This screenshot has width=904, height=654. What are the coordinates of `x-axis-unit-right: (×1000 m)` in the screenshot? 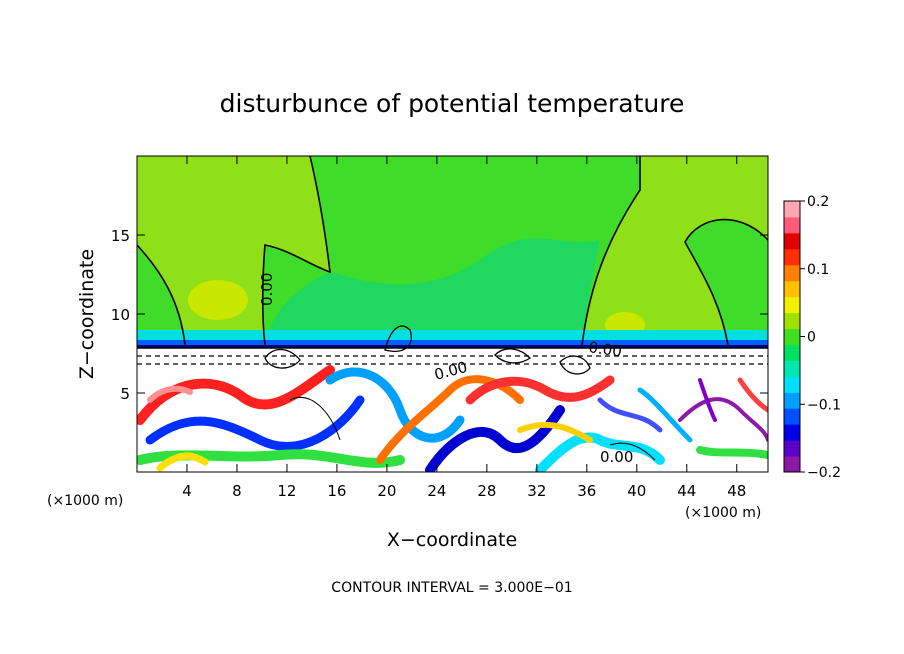 It's located at (723, 513).